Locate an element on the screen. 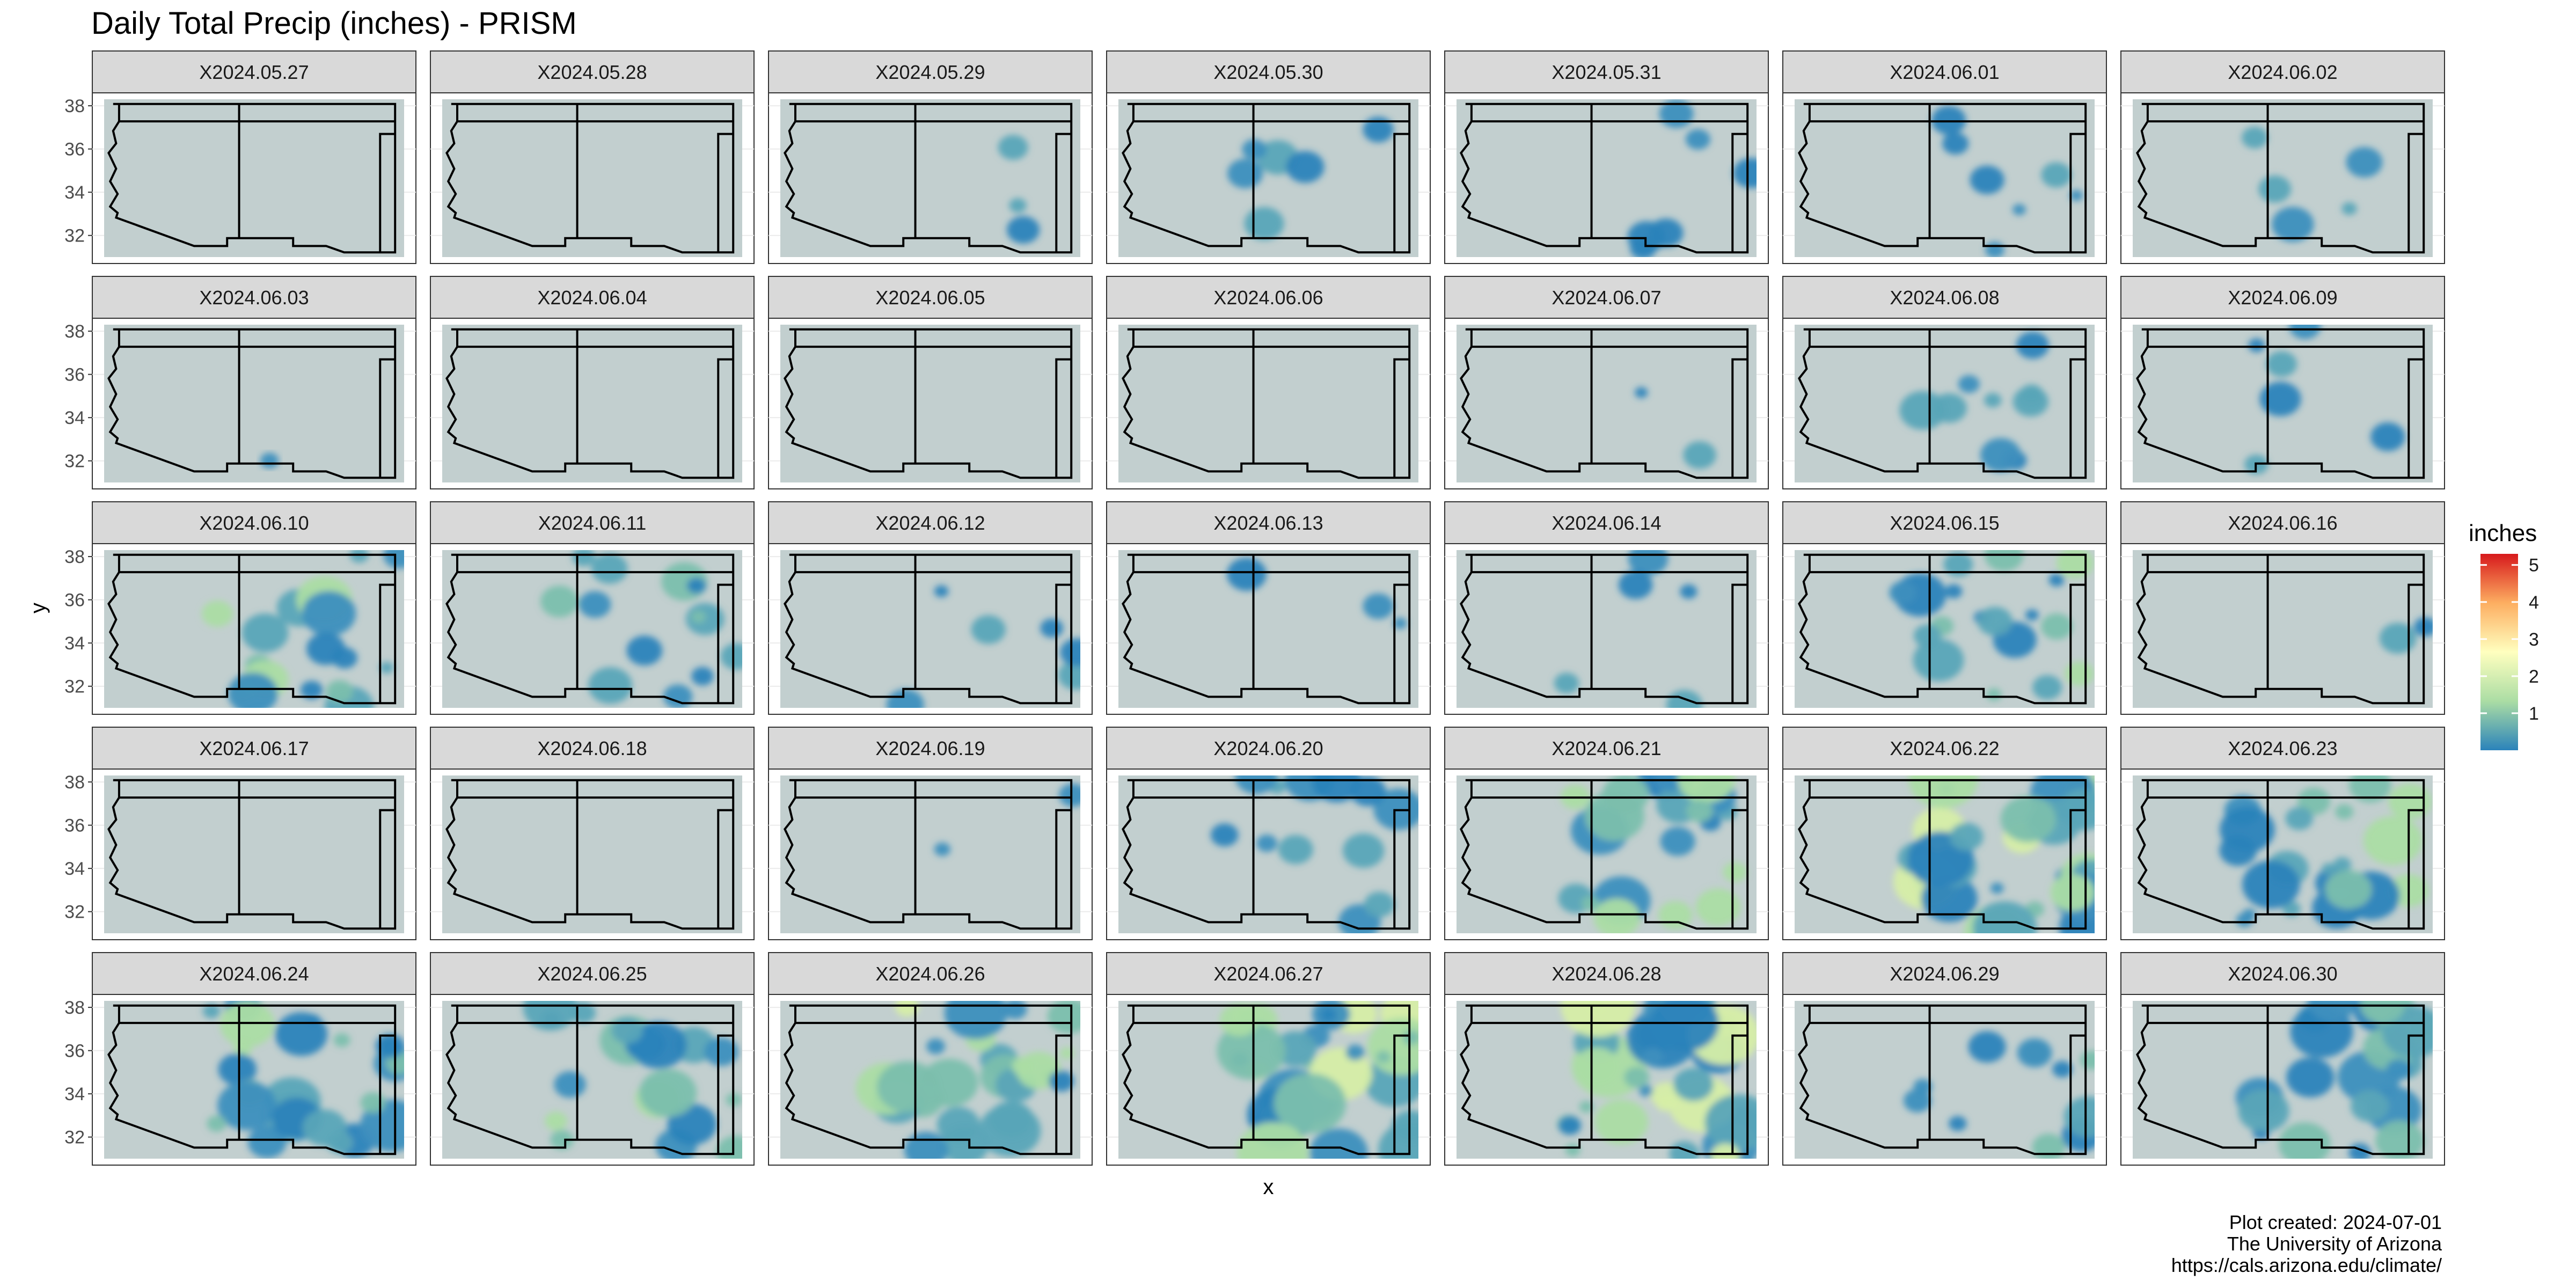  facet-strip-label: X2024.06.28 is located at coordinates (1606, 974).